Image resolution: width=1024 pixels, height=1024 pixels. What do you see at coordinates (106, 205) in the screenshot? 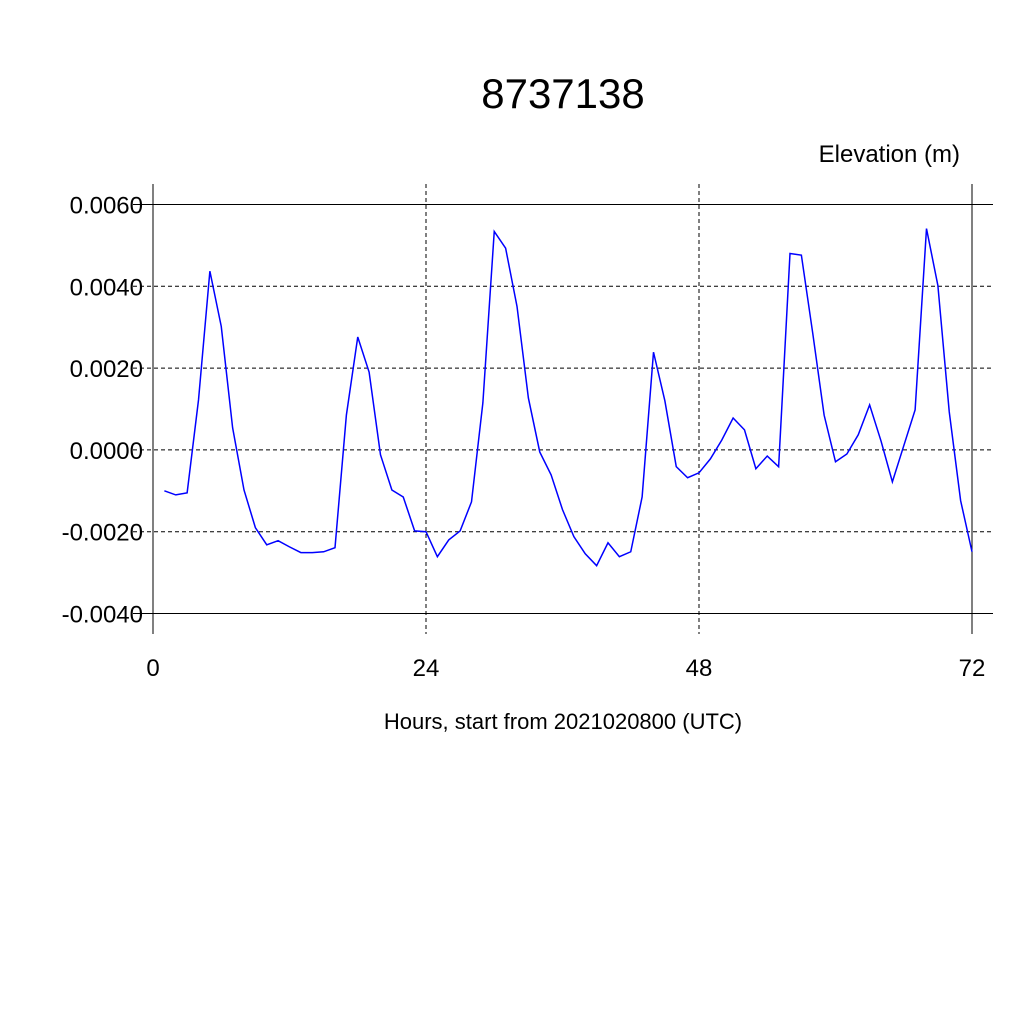
I see `y-tick-label: 0.0060` at bounding box center [106, 205].